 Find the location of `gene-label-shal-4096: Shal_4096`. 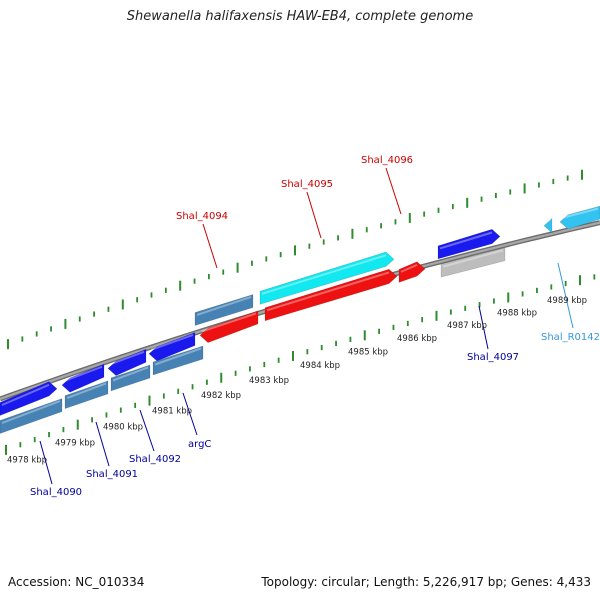

gene-label-shal-4096: Shal_4096 is located at coordinates (387, 160).